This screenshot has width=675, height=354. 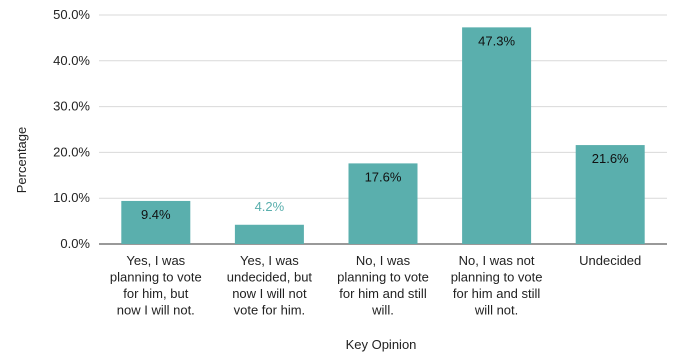 What do you see at coordinates (269, 293) in the screenshot?
I see `x-category-label: now I will not` at bounding box center [269, 293].